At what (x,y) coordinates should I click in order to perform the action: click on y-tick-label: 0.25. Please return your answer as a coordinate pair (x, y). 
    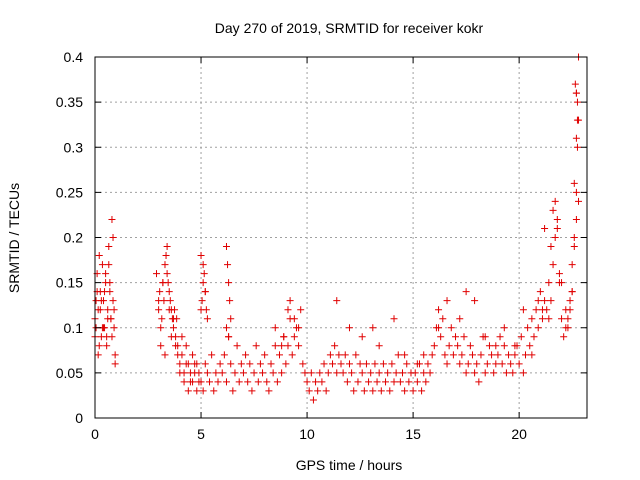
    Looking at the image, I should click on (69, 192).